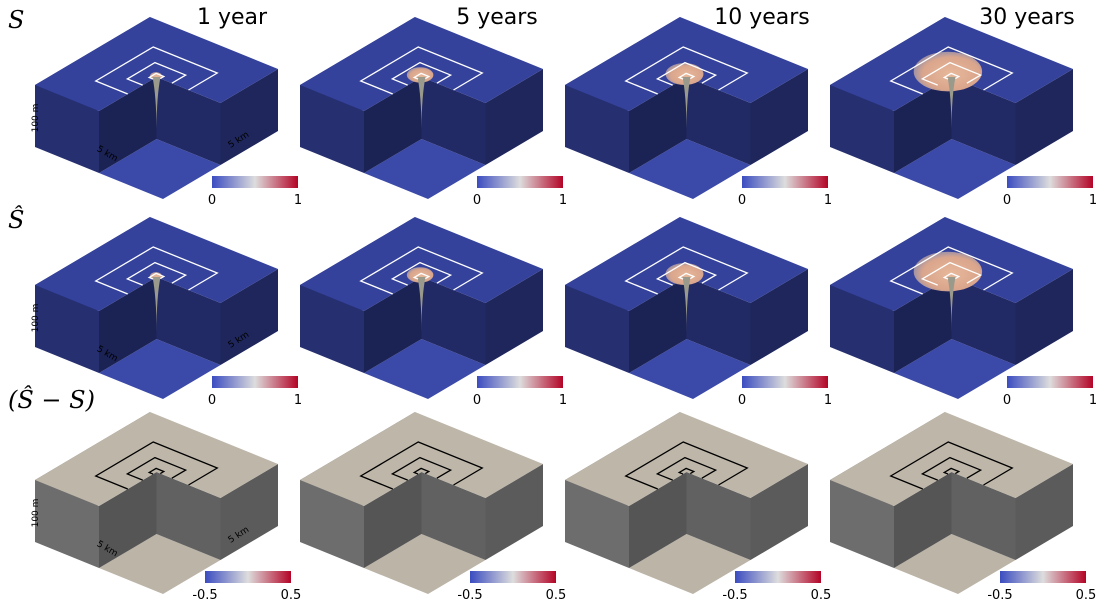 This screenshot has height=612, width=1104. What do you see at coordinates (762, 17) in the screenshot?
I see `column-title: 10 years` at bounding box center [762, 17].